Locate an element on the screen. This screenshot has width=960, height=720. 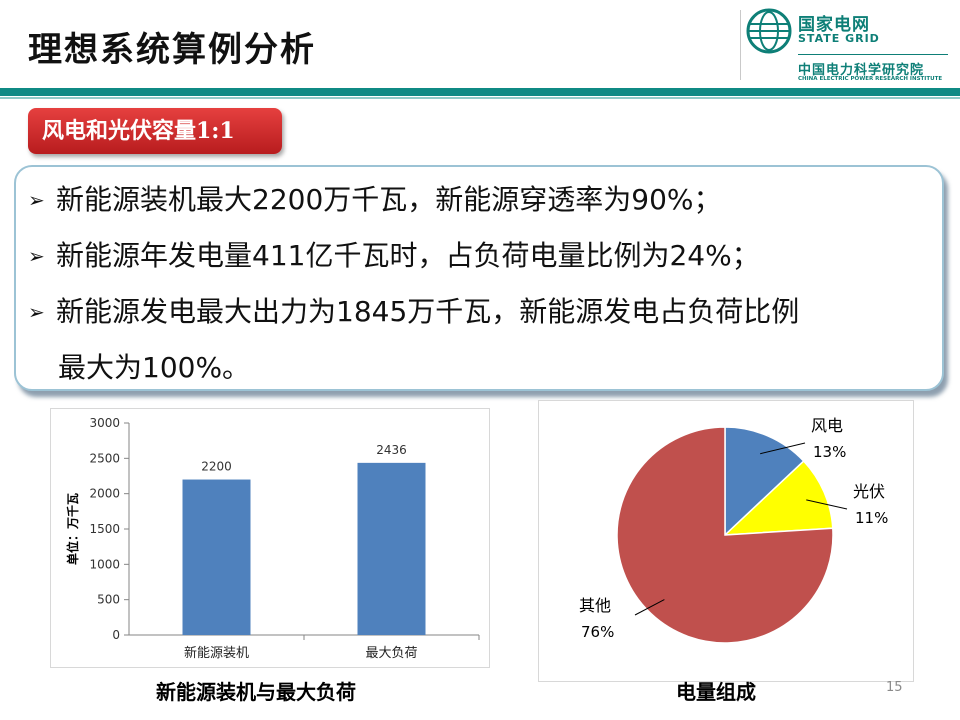
pie-chart: 风电 13% 光伏 11% 其他 76% is located at coordinates (733, 530).